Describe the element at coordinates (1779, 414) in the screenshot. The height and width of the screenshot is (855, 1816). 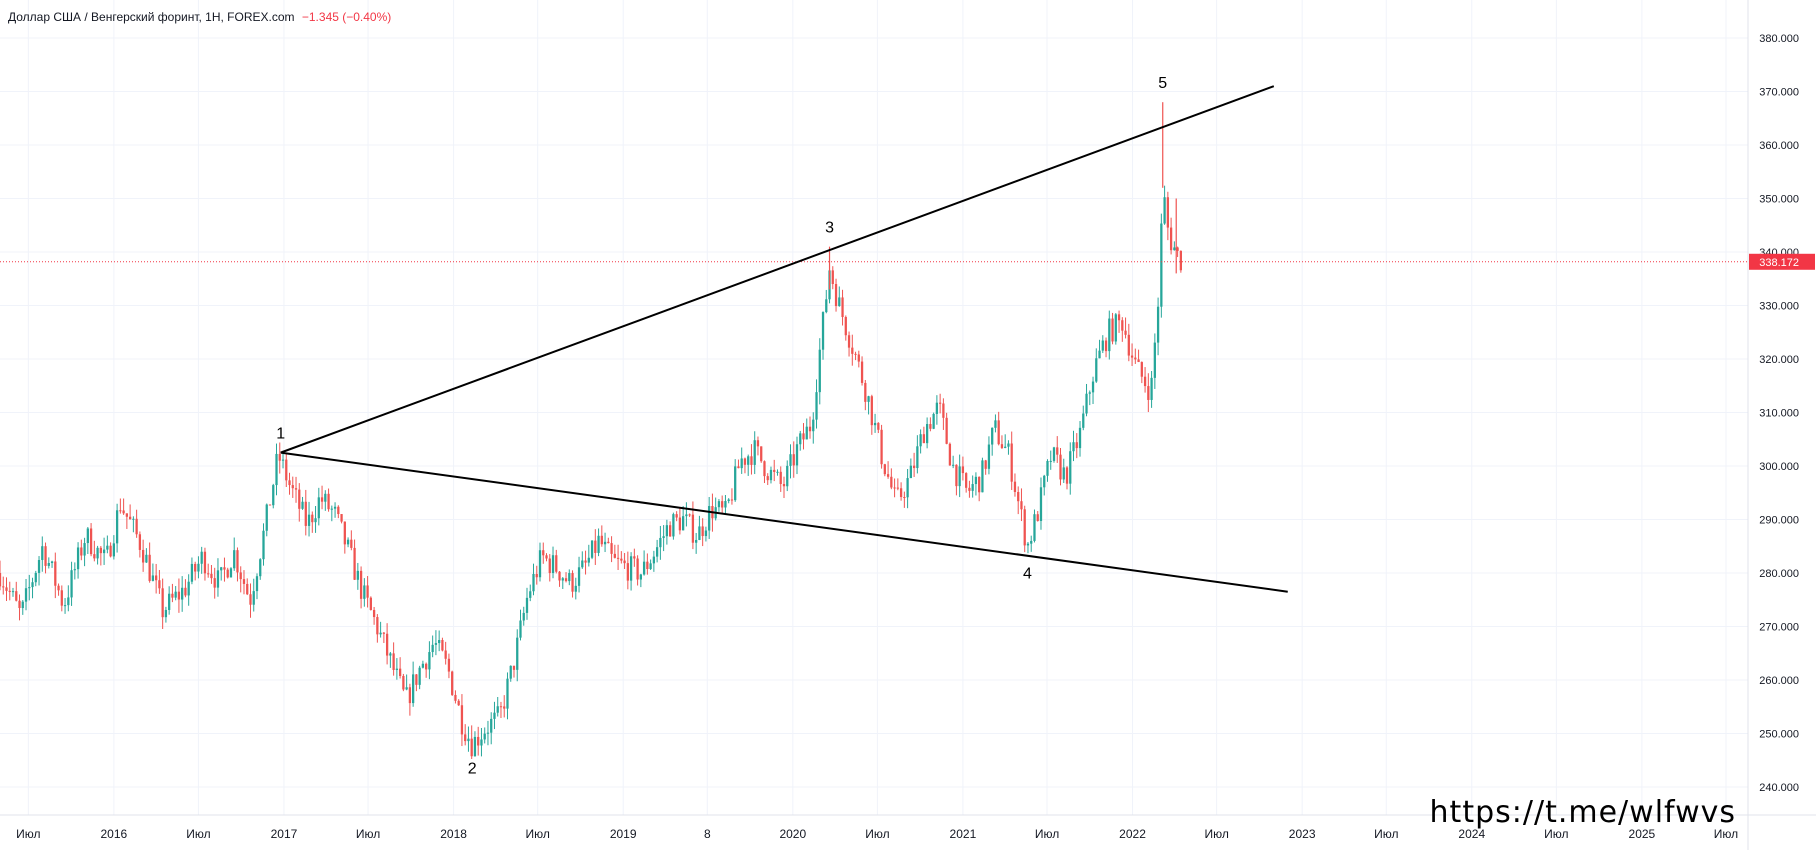
I see `y-tick-label: 310.000` at that location.